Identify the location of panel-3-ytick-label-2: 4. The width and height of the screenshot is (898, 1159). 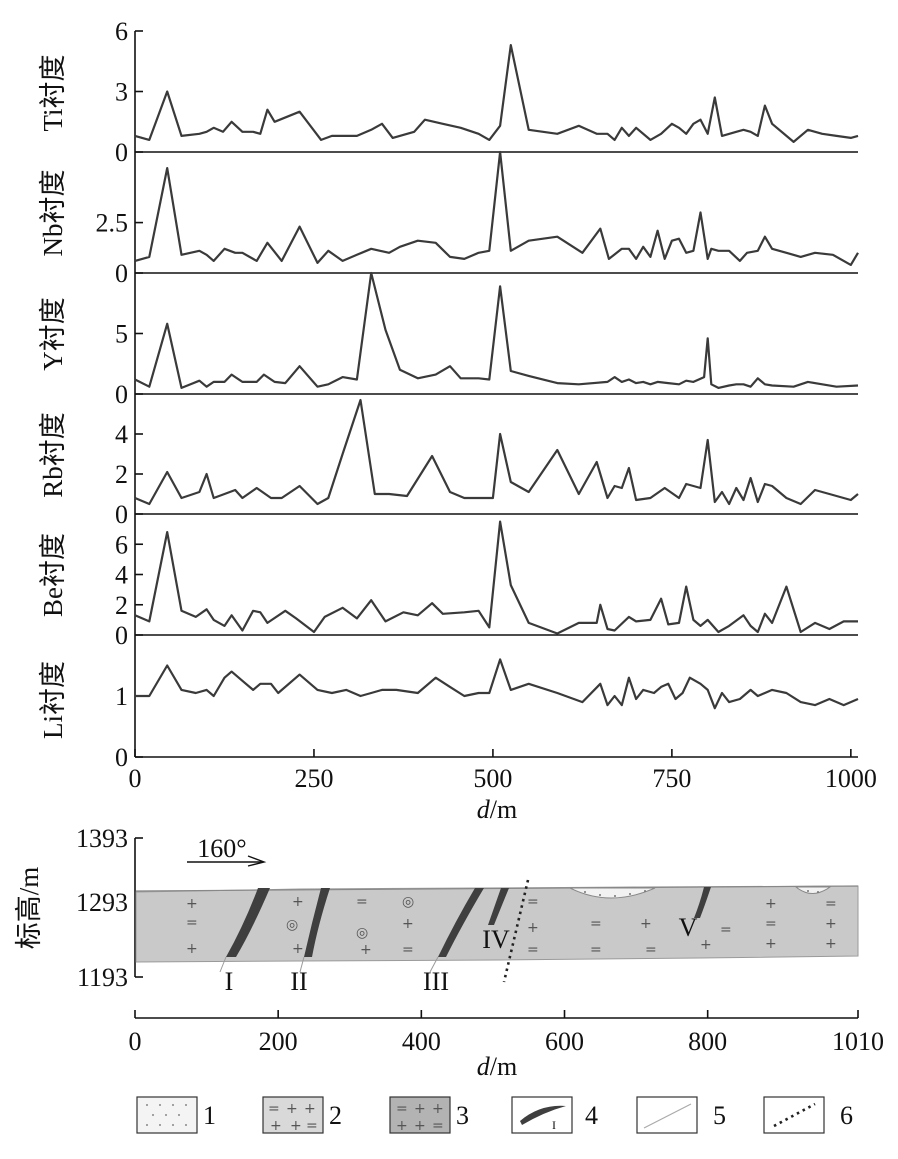
(121, 434).